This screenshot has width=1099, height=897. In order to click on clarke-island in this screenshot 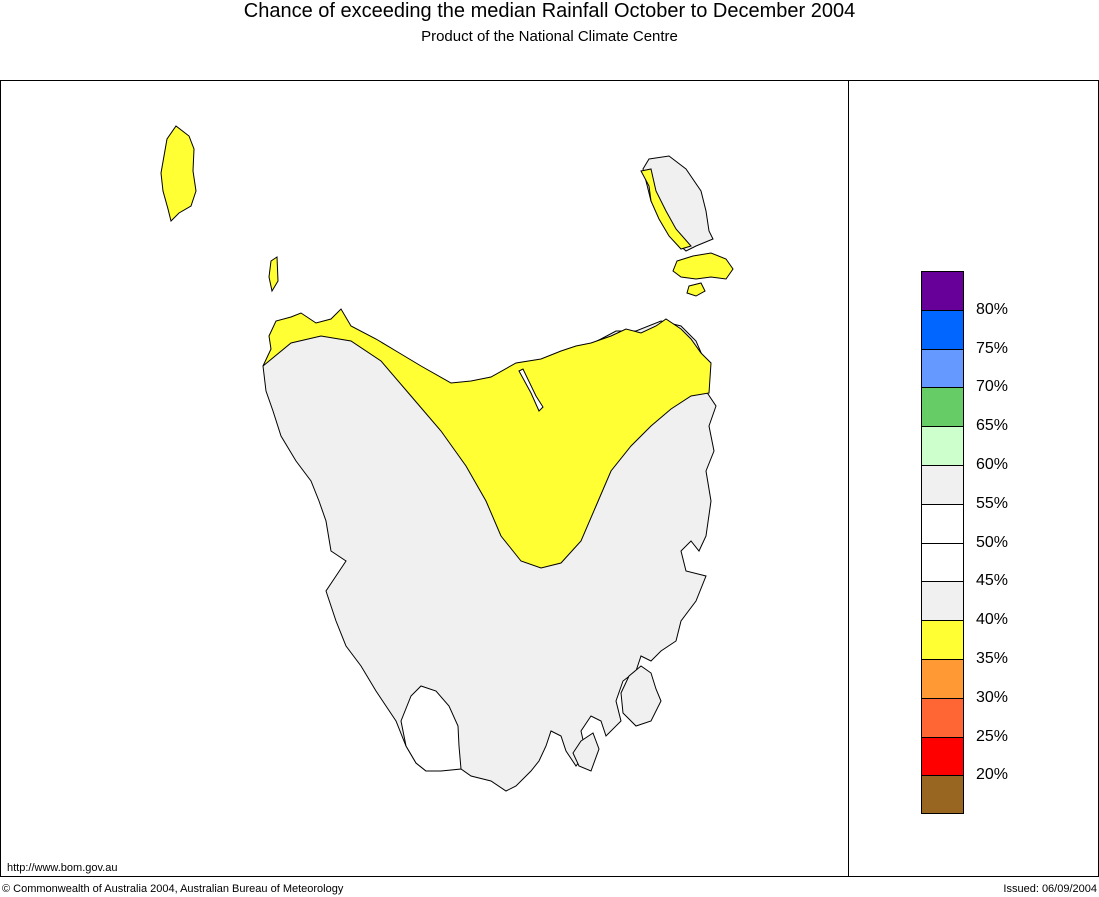, I will do `click(696, 289)`.